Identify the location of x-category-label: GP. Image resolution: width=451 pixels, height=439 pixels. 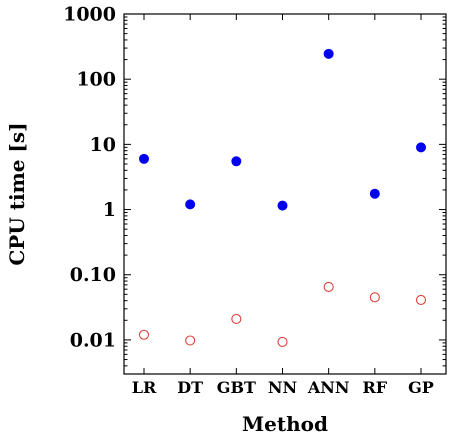
(421, 387).